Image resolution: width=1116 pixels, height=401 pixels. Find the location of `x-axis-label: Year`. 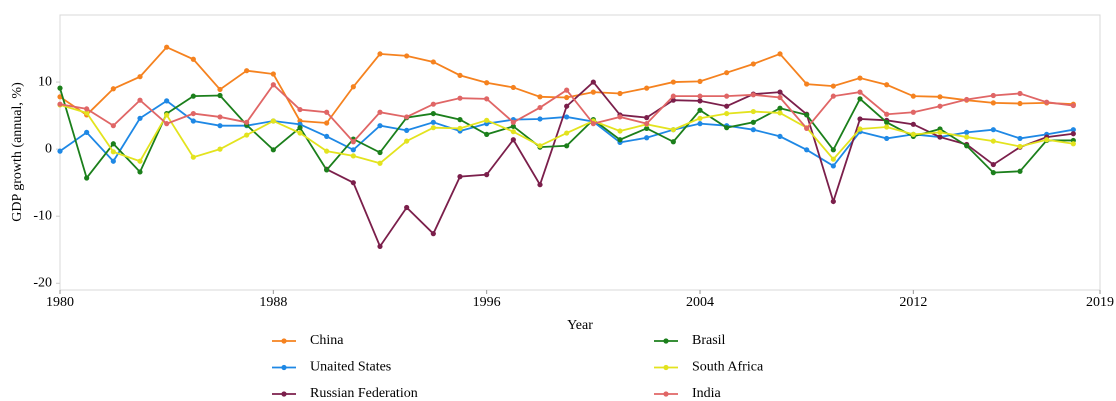

x-axis-label: Year is located at coordinates (580, 325).